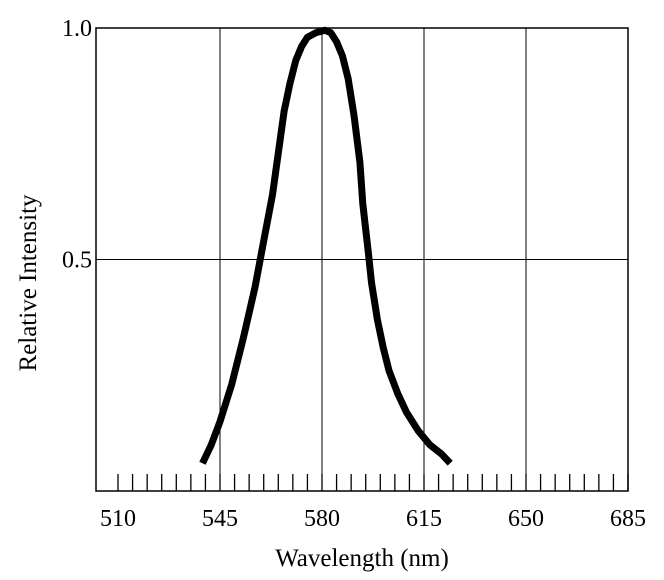  I want to click on x-tick-label: 510, so click(118, 519).